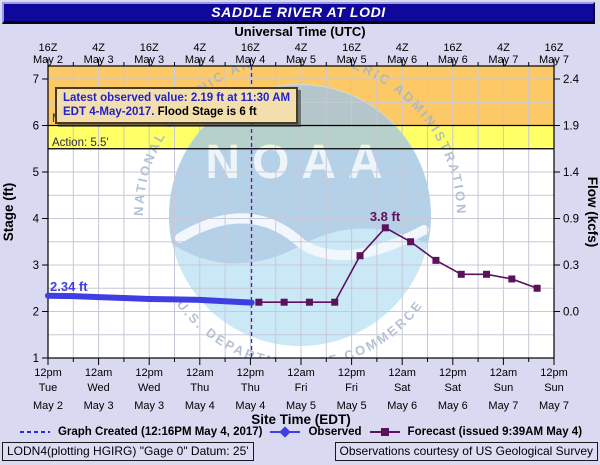  What do you see at coordinates (571, 220) in the screenshot?
I see `flow-axis-value: 0.9` at bounding box center [571, 220].